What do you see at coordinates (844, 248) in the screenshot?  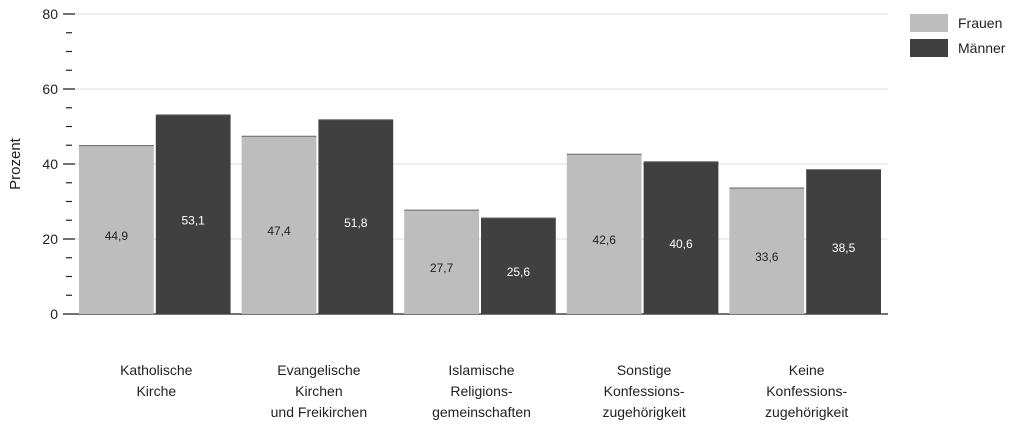 I see `data-label: 38,5` at bounding box center [844, 248].